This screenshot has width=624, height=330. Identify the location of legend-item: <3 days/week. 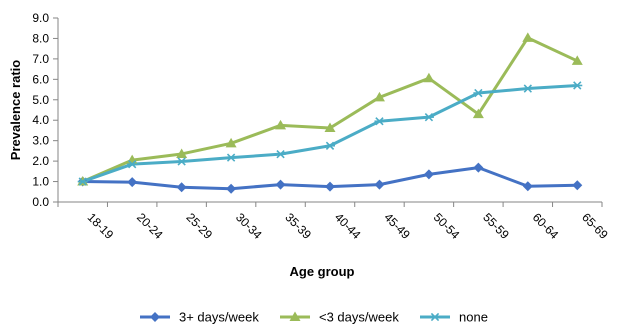
(339, 317).